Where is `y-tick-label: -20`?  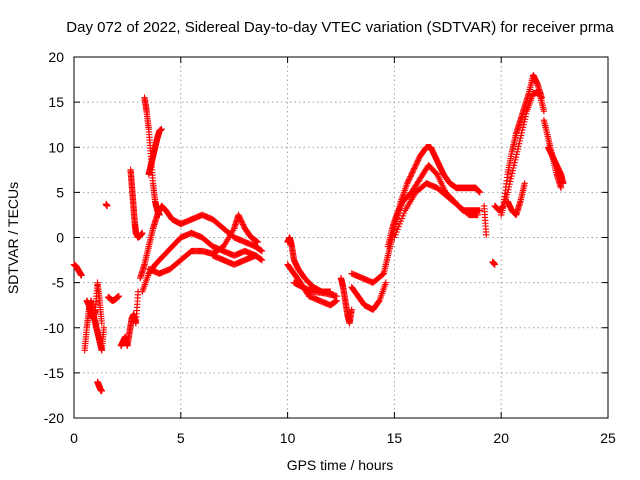
y-tick-label: -20 is located at coordinates (54, 418).